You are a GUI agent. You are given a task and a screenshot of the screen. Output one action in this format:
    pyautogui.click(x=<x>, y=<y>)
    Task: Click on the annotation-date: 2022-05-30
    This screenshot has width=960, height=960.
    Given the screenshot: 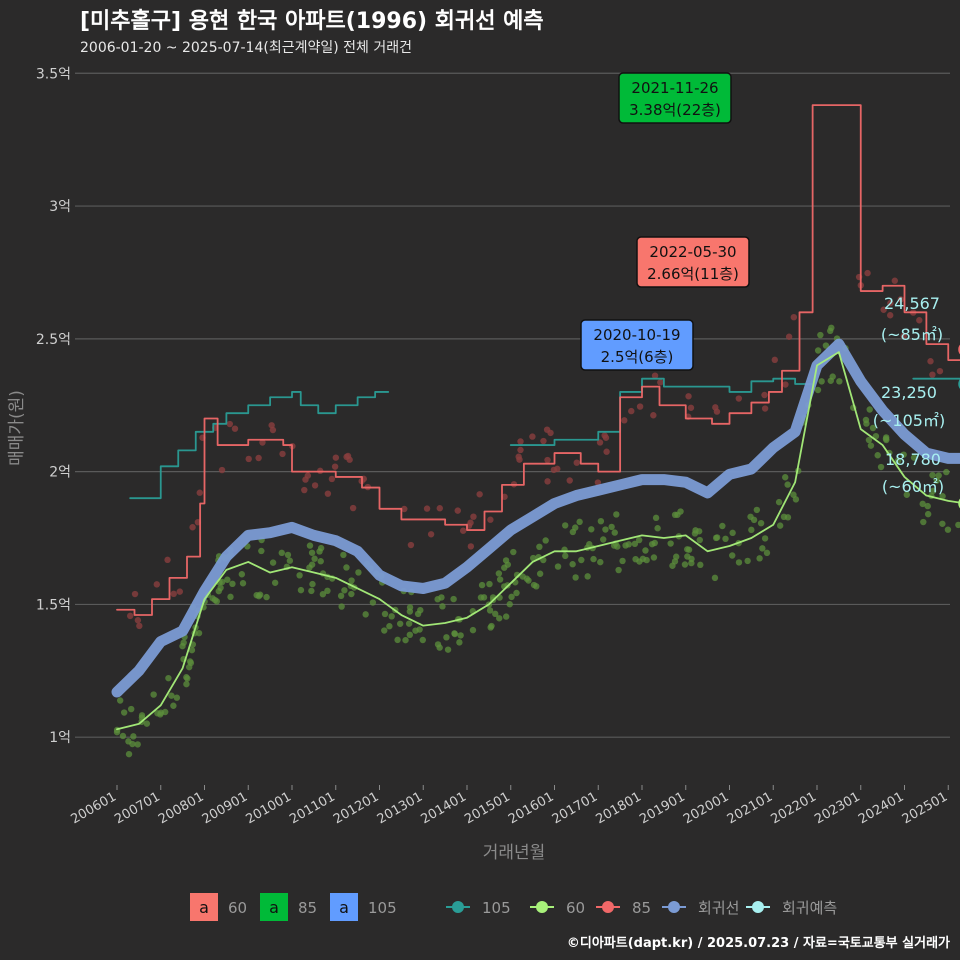 What is the action you would take?
    pyautogui.click(x=692, y=252)
    